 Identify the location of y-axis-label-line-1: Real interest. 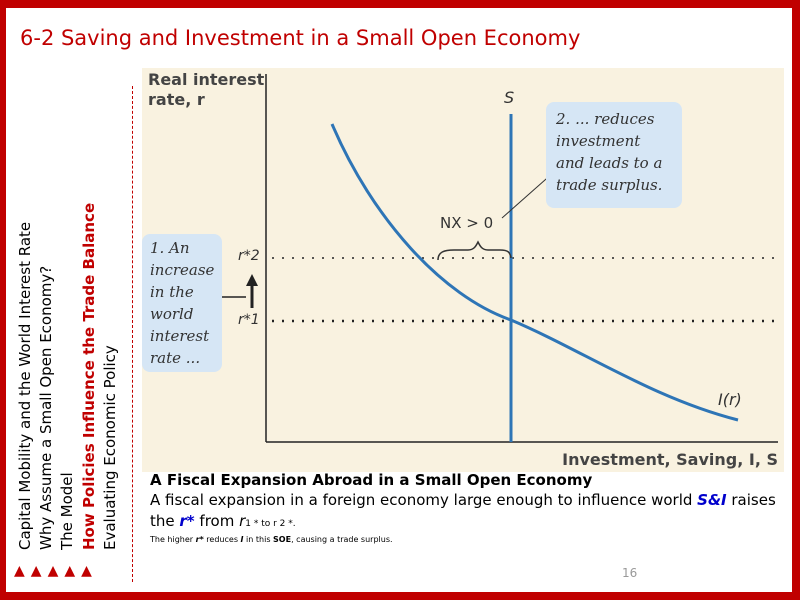
(206, 79).